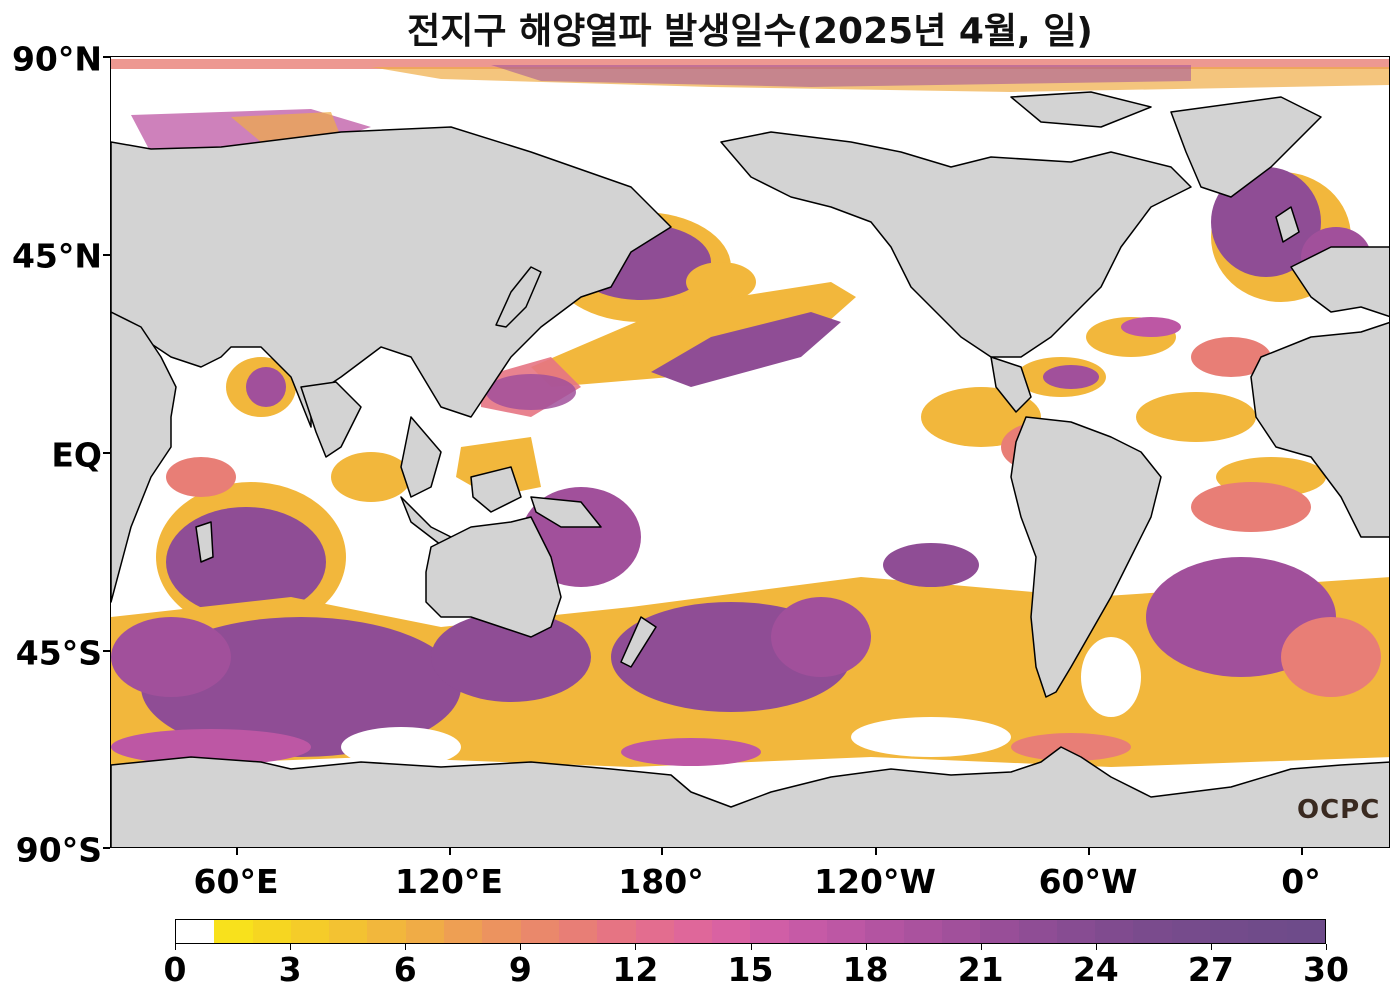  Describe the element at coordinates (661, 881) in the screenshot. I see `lon-label-180: 180°` at that location.